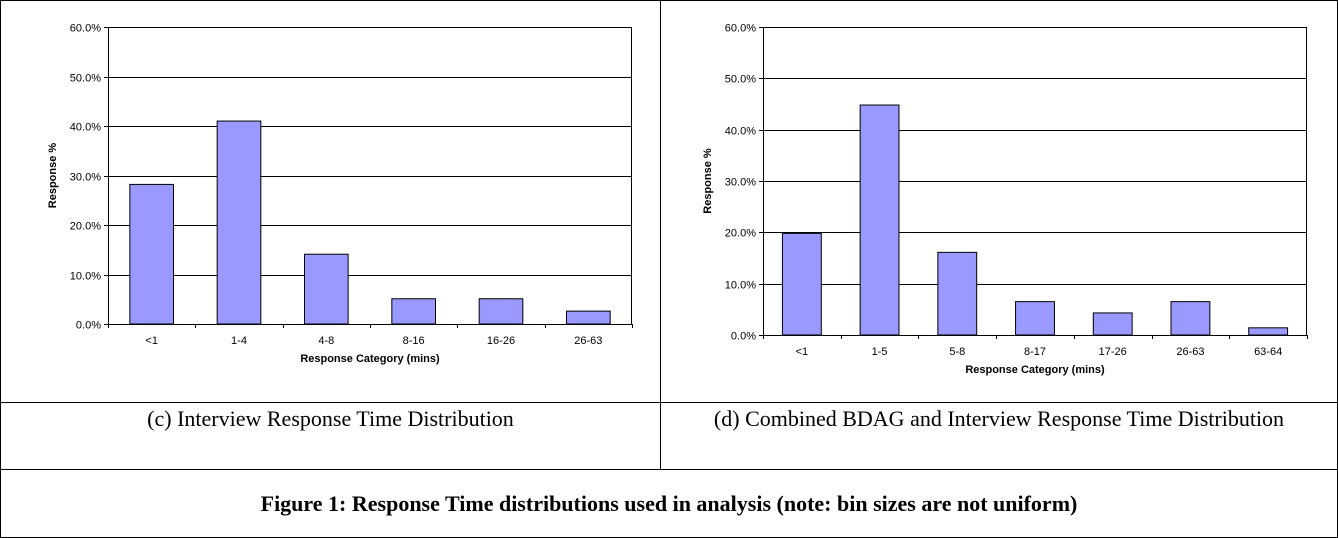  I want to click on x-tick-label: 1-5, so click(880, 352).